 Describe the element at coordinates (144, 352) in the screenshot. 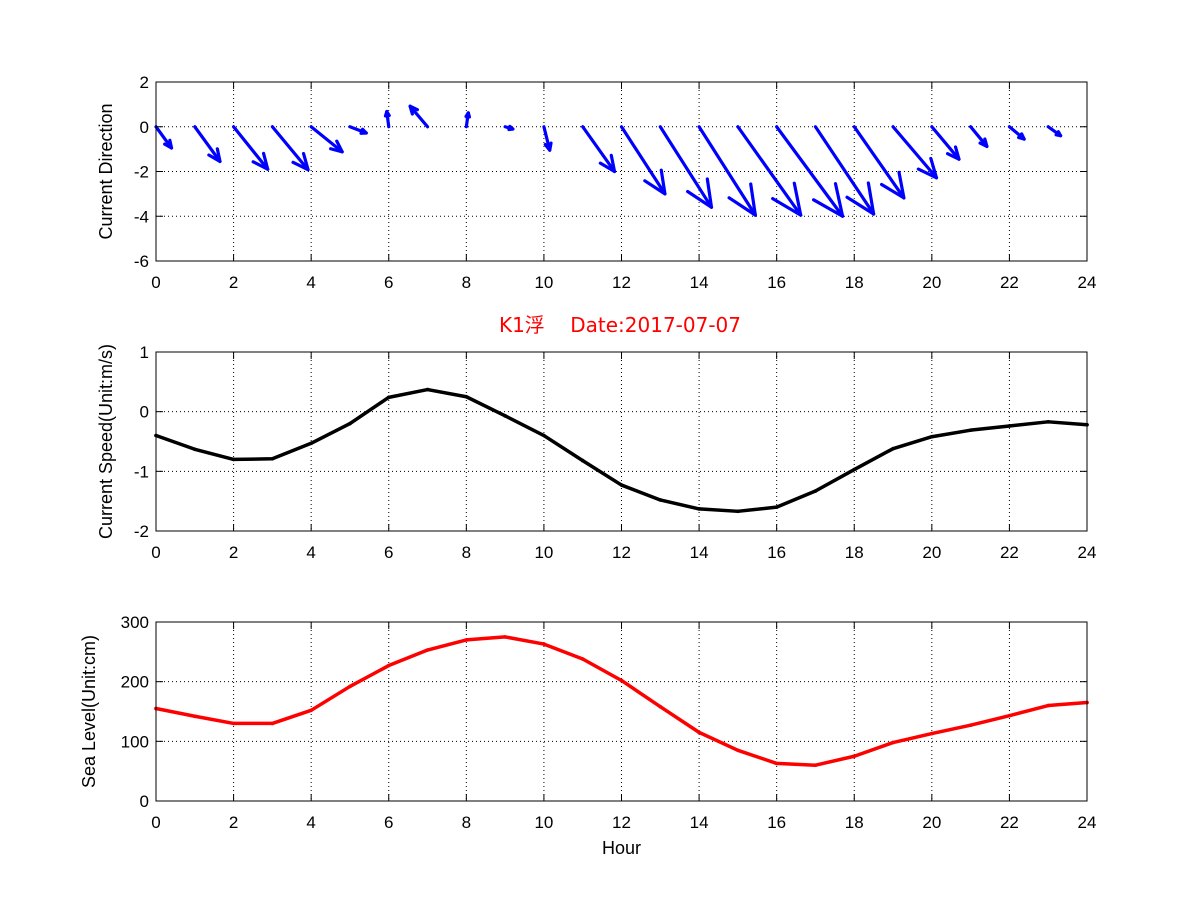

I see `y-tick-label: 1` at that location.